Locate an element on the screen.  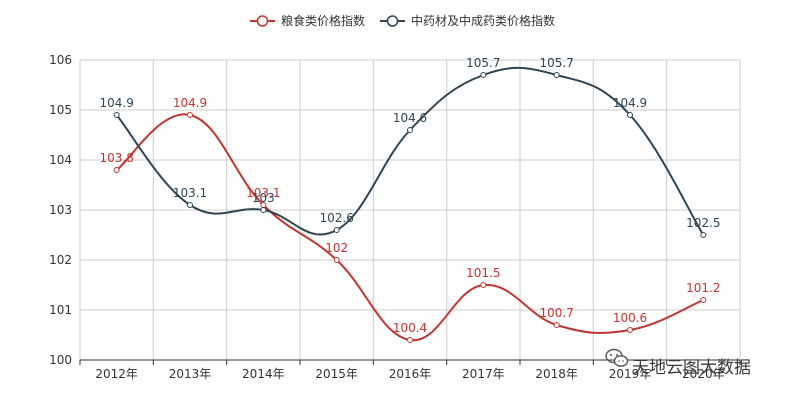
data-label: 100.4 is located at coordinates (410, 328).